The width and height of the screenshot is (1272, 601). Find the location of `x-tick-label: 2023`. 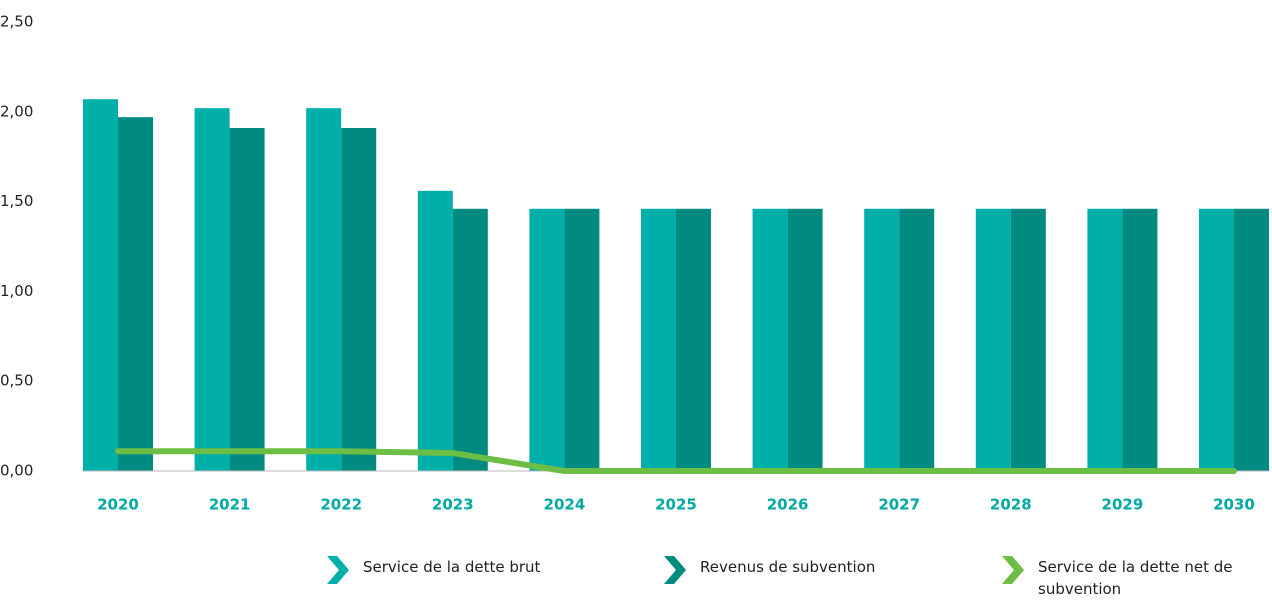

x-tick-label: 2023 is located at coordinates (453, 505).